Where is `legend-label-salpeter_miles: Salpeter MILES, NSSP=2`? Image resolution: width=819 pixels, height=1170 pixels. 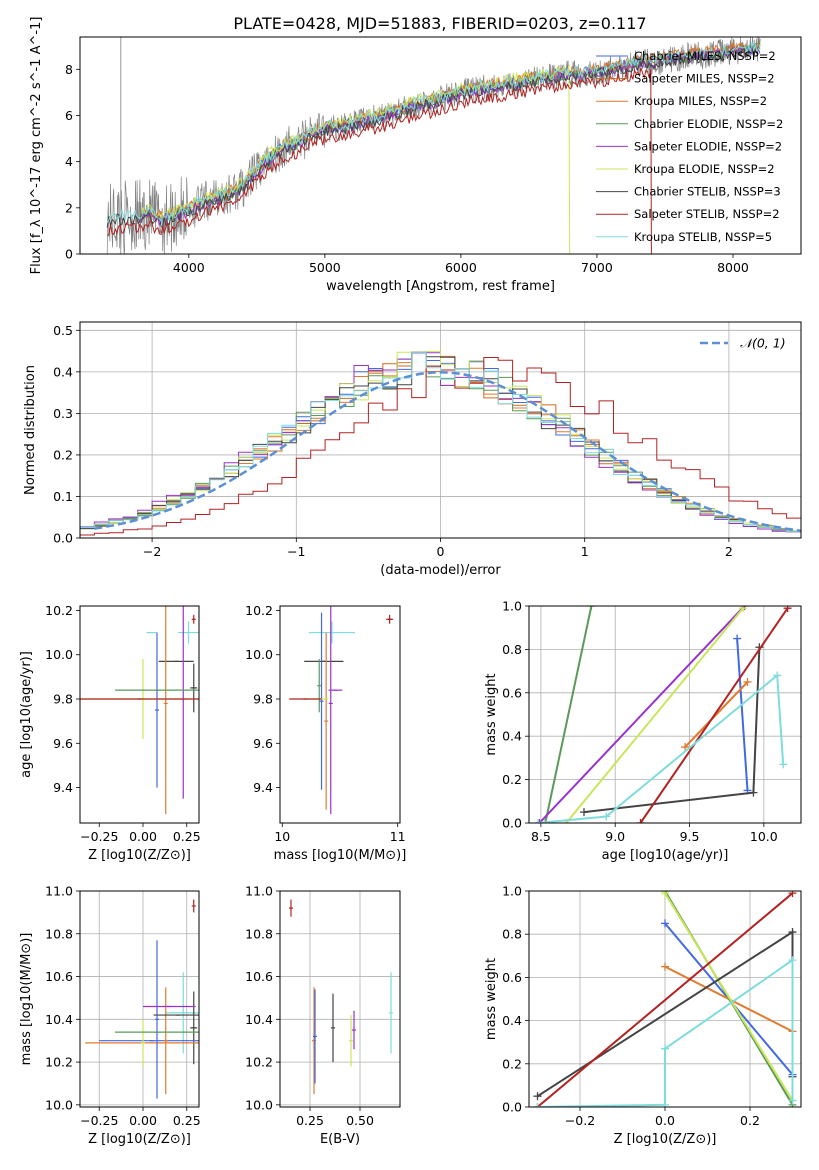
legend-label-salpeter_miles: Salpeter MILES, NSSP=2 is located at coordinates (704, 79).